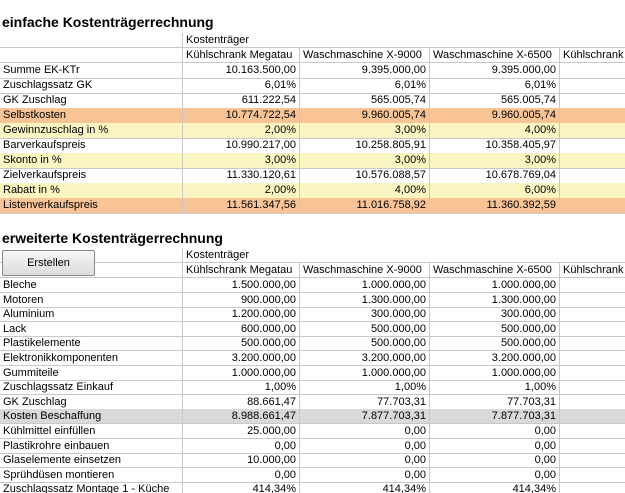 This screenshot has width=625, height=493. I want to click on cell: 11.016.758,92, so click(365, 206).